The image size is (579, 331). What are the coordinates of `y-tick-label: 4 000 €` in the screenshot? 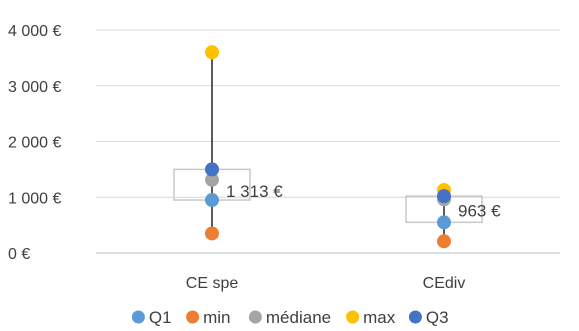 It's located at (34, 31).